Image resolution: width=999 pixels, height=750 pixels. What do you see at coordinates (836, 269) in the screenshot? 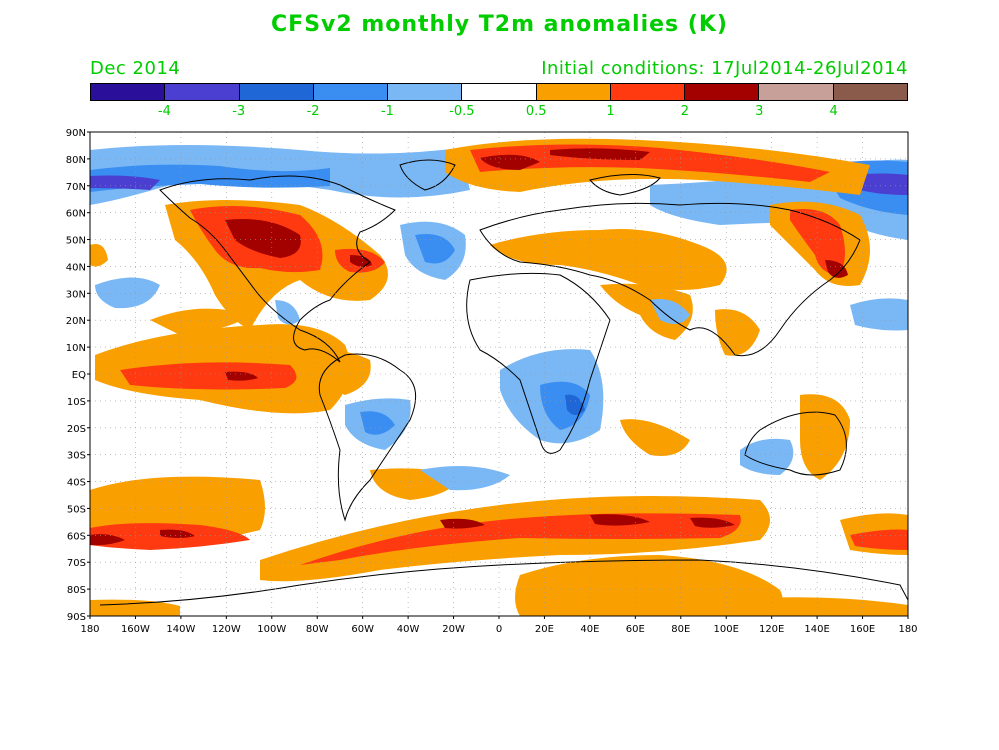
I see `anomaly-region-japan-warm-peak` at bounding box center [836, 269].